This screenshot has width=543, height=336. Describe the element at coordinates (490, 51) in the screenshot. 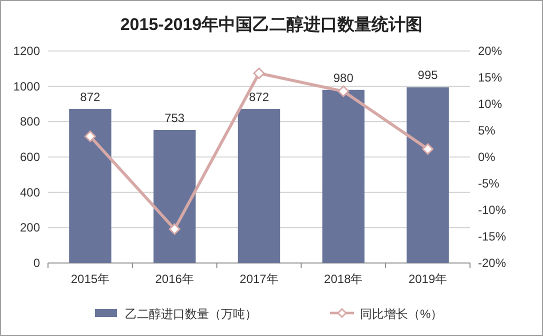

I see `y2-tick-label: 20%` at that location.